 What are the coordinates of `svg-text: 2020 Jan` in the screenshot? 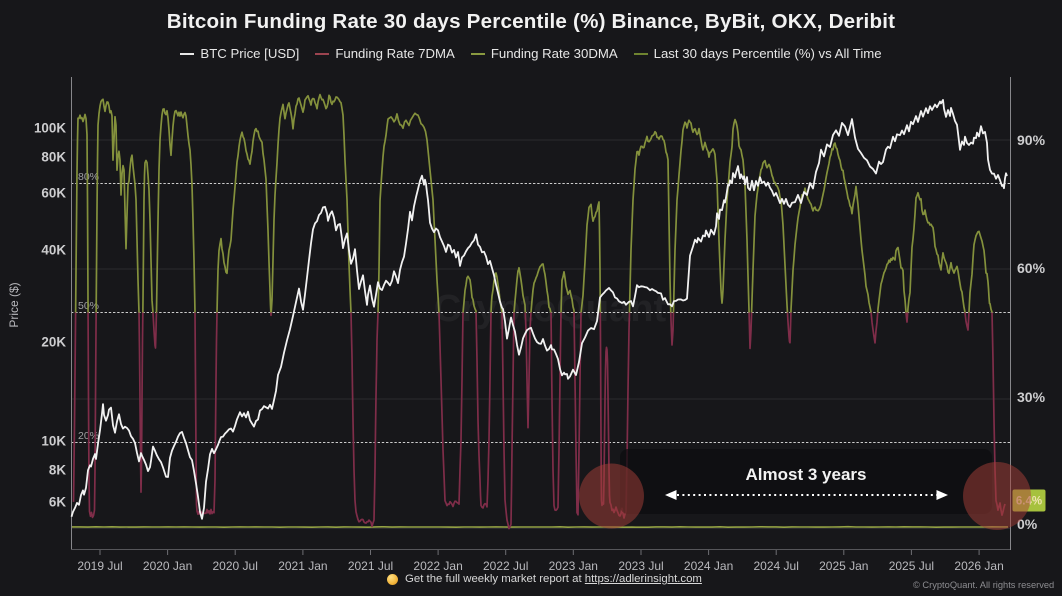 It's located at (167, 566).